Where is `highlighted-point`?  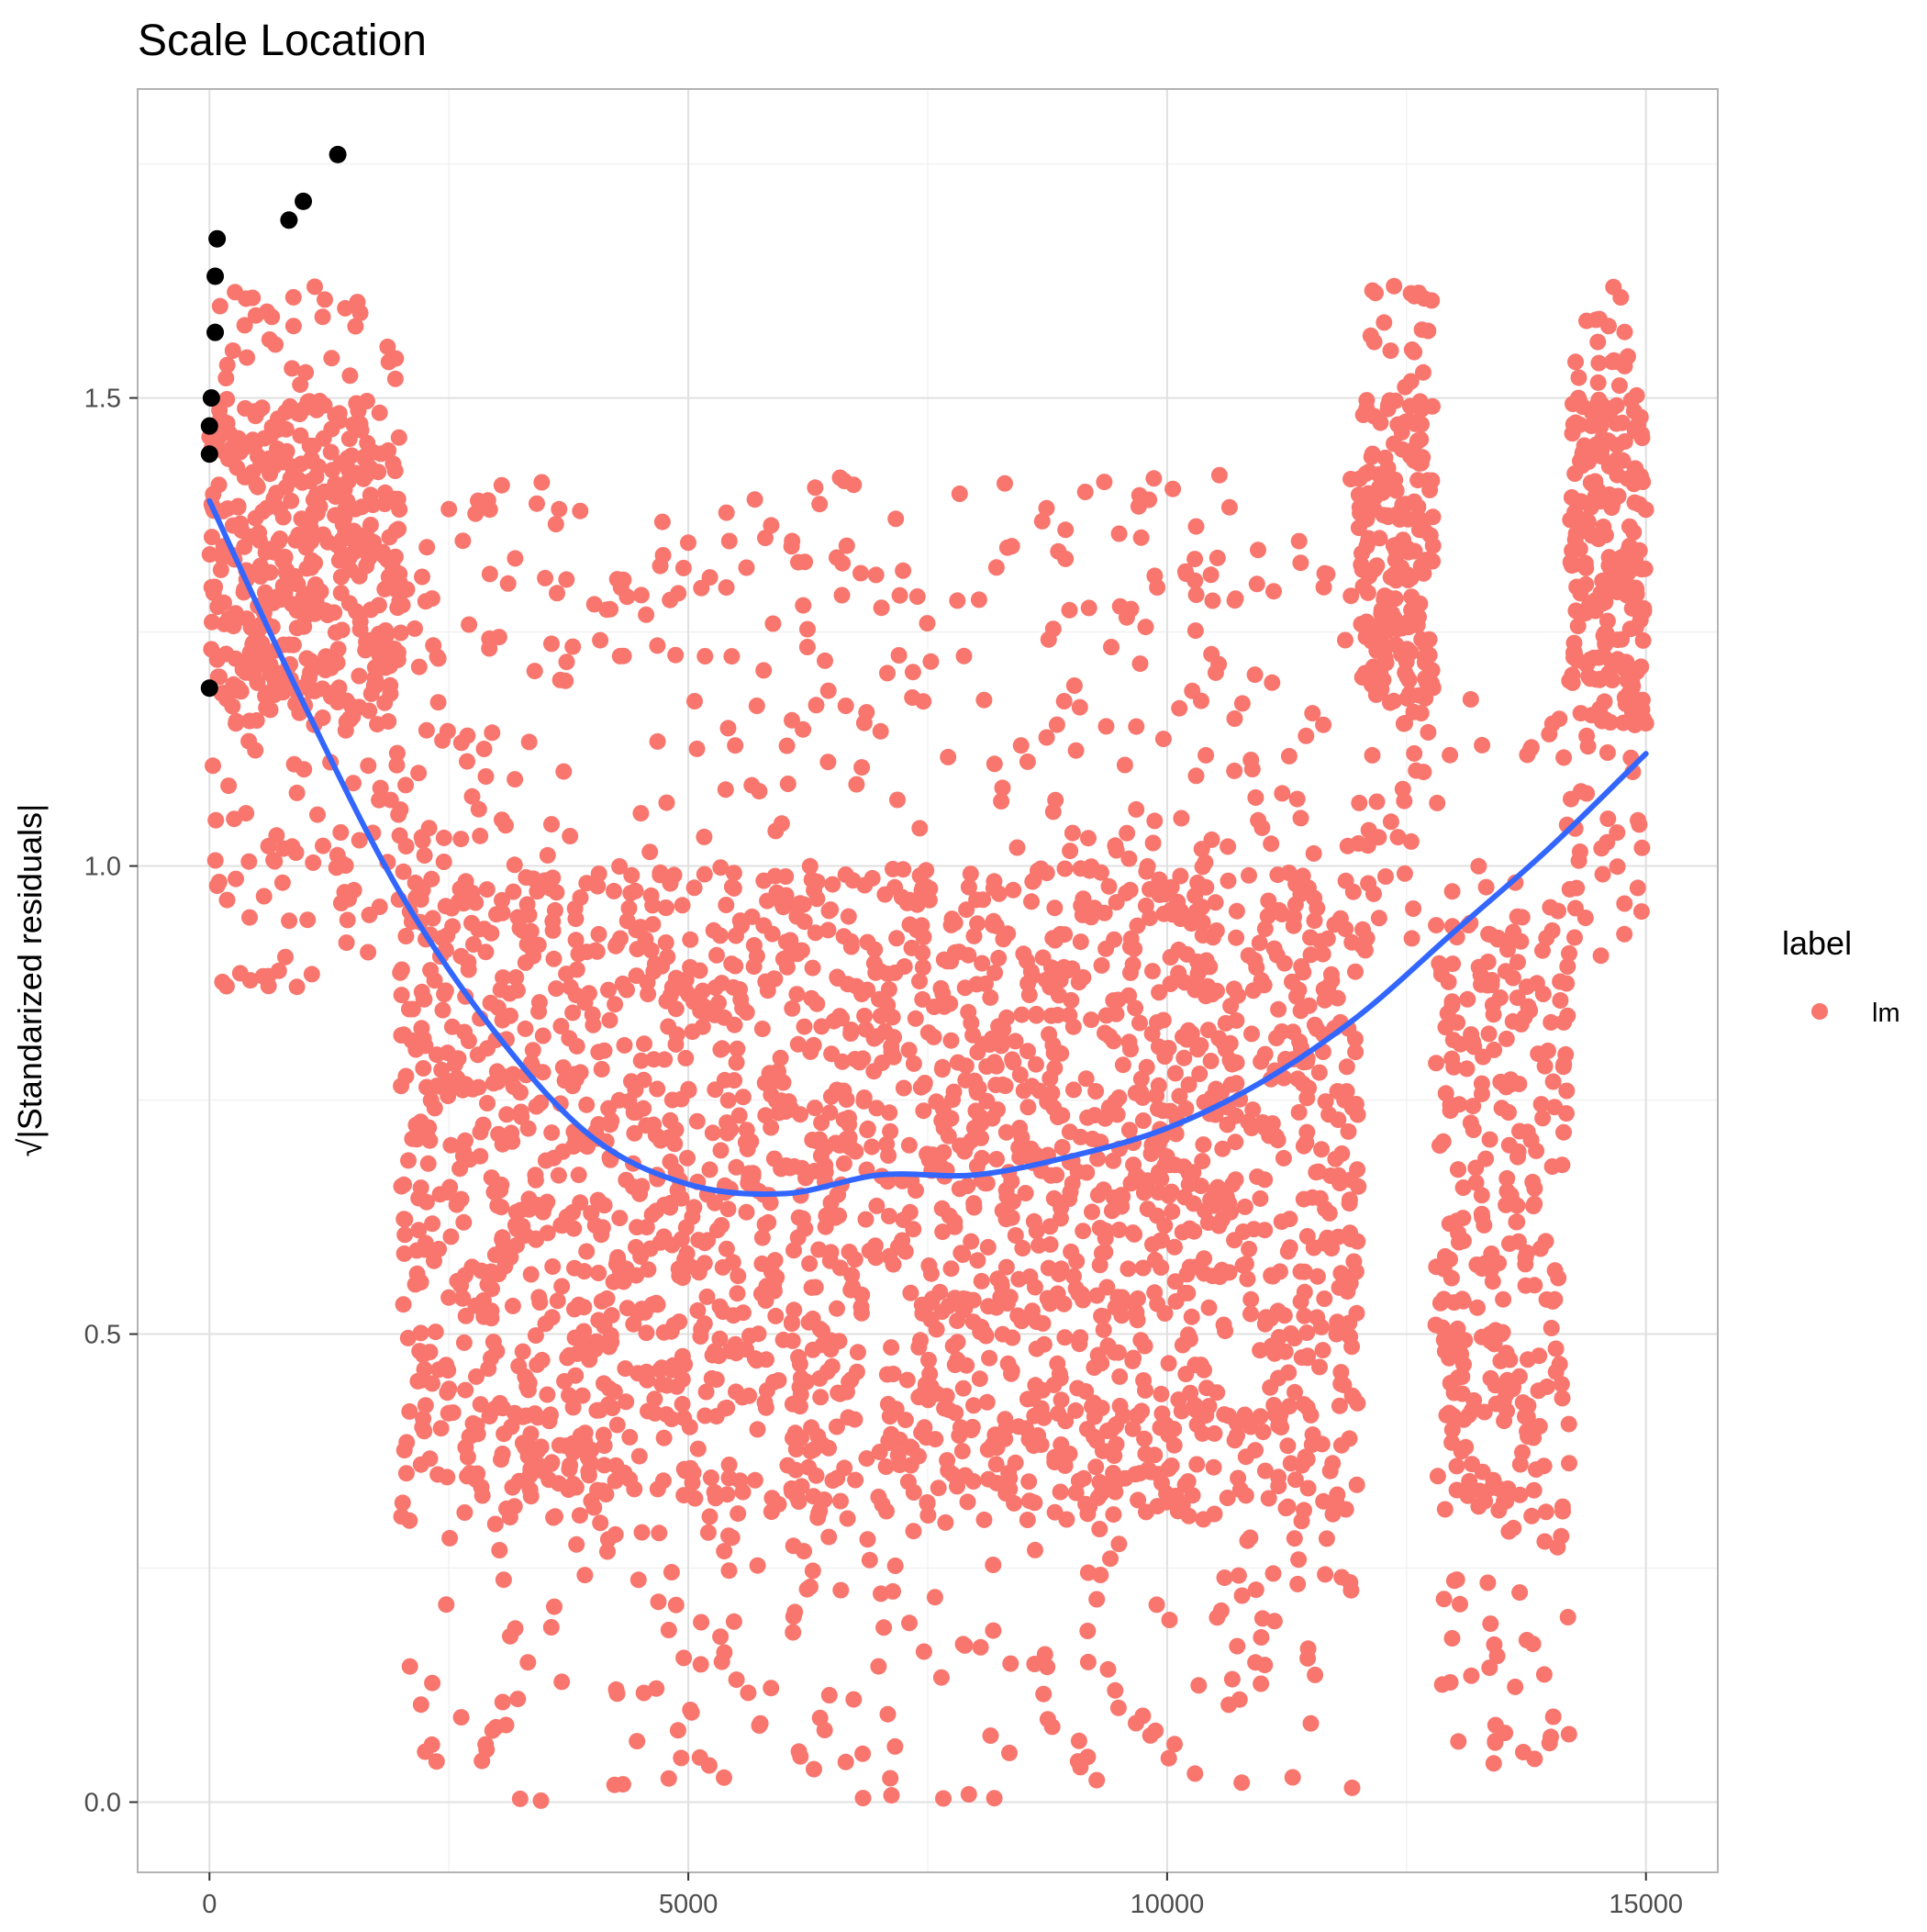
highlighted-point is located at coordinates (209, 454).